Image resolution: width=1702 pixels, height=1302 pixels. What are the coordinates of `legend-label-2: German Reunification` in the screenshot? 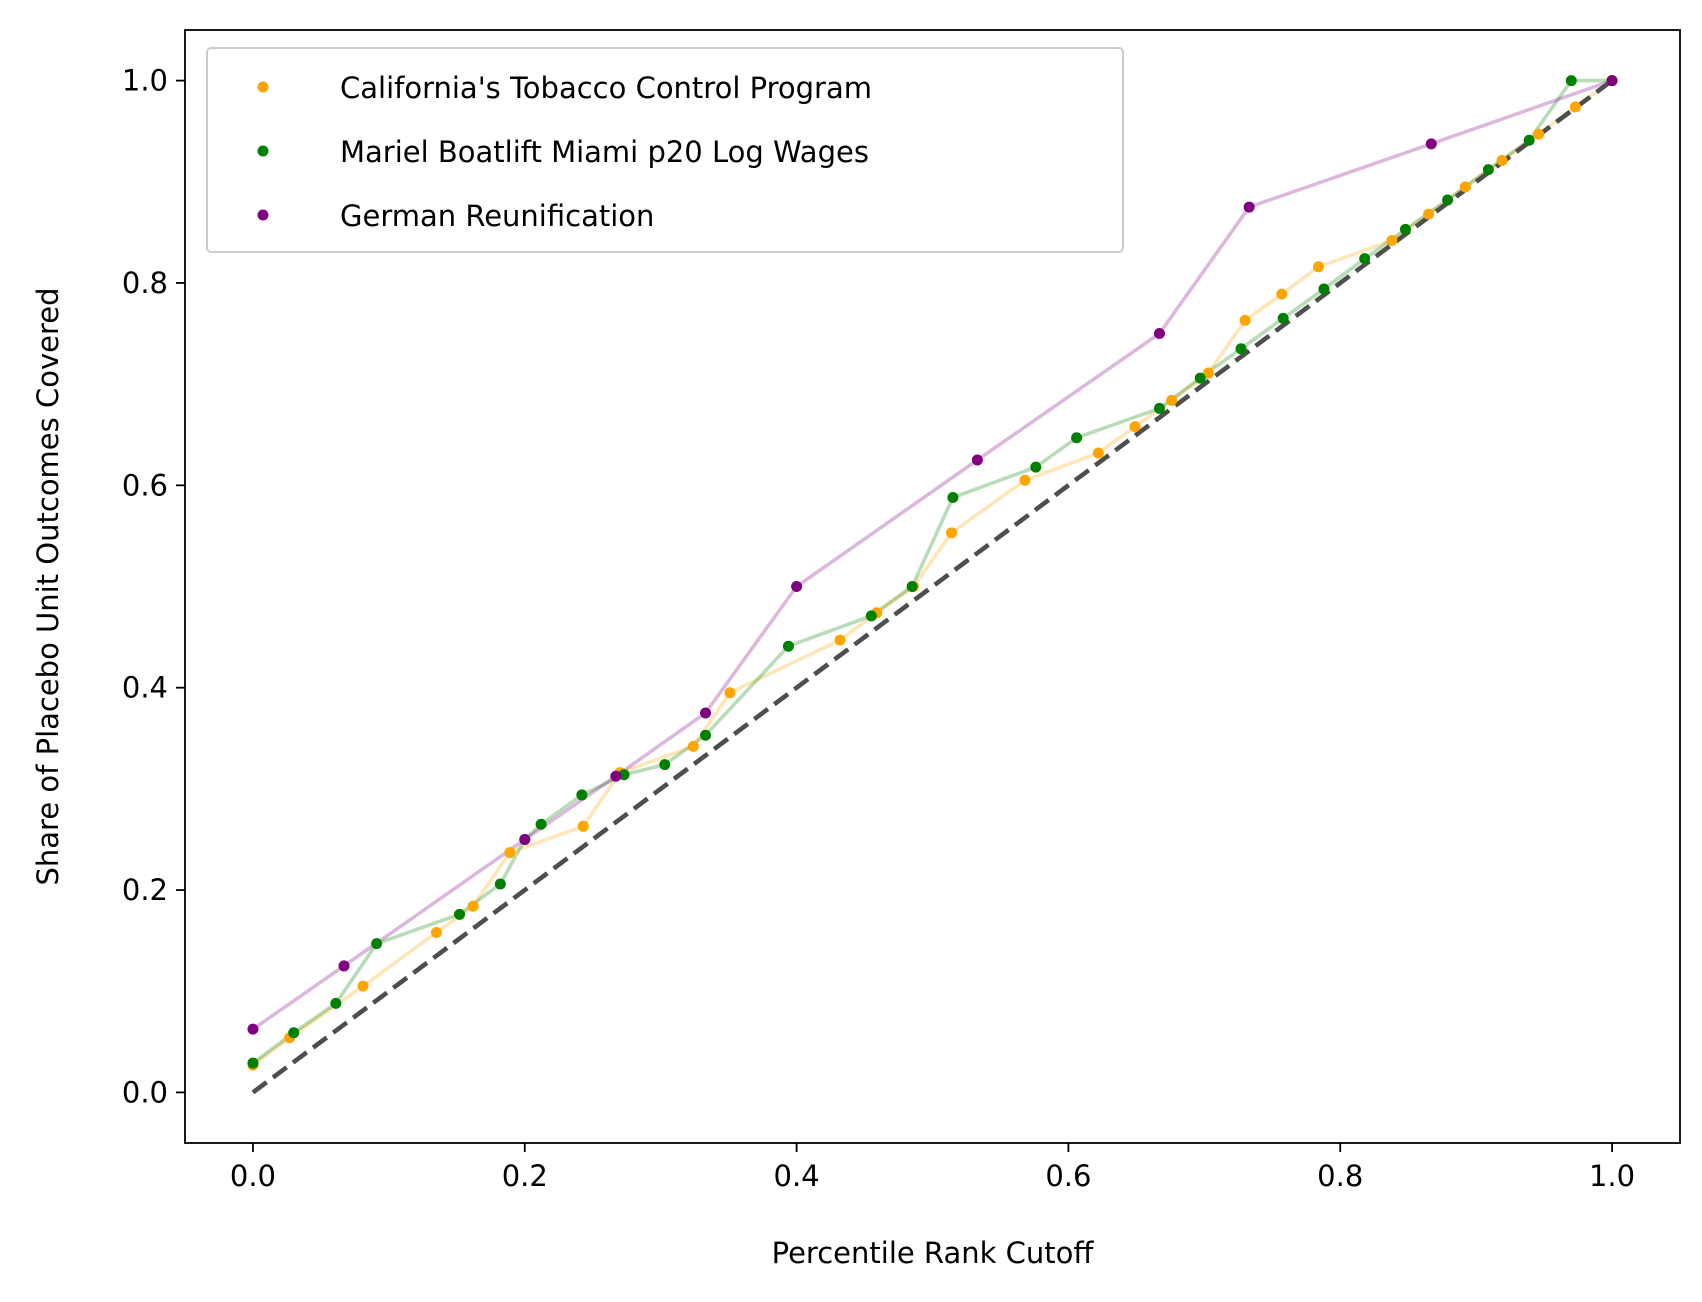 It's located at (497, 216).